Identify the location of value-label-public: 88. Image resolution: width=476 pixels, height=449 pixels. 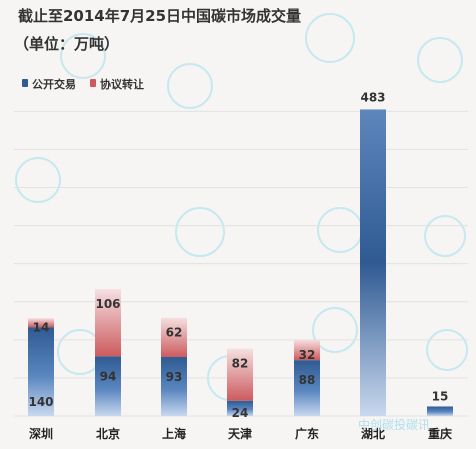
(307, 380).